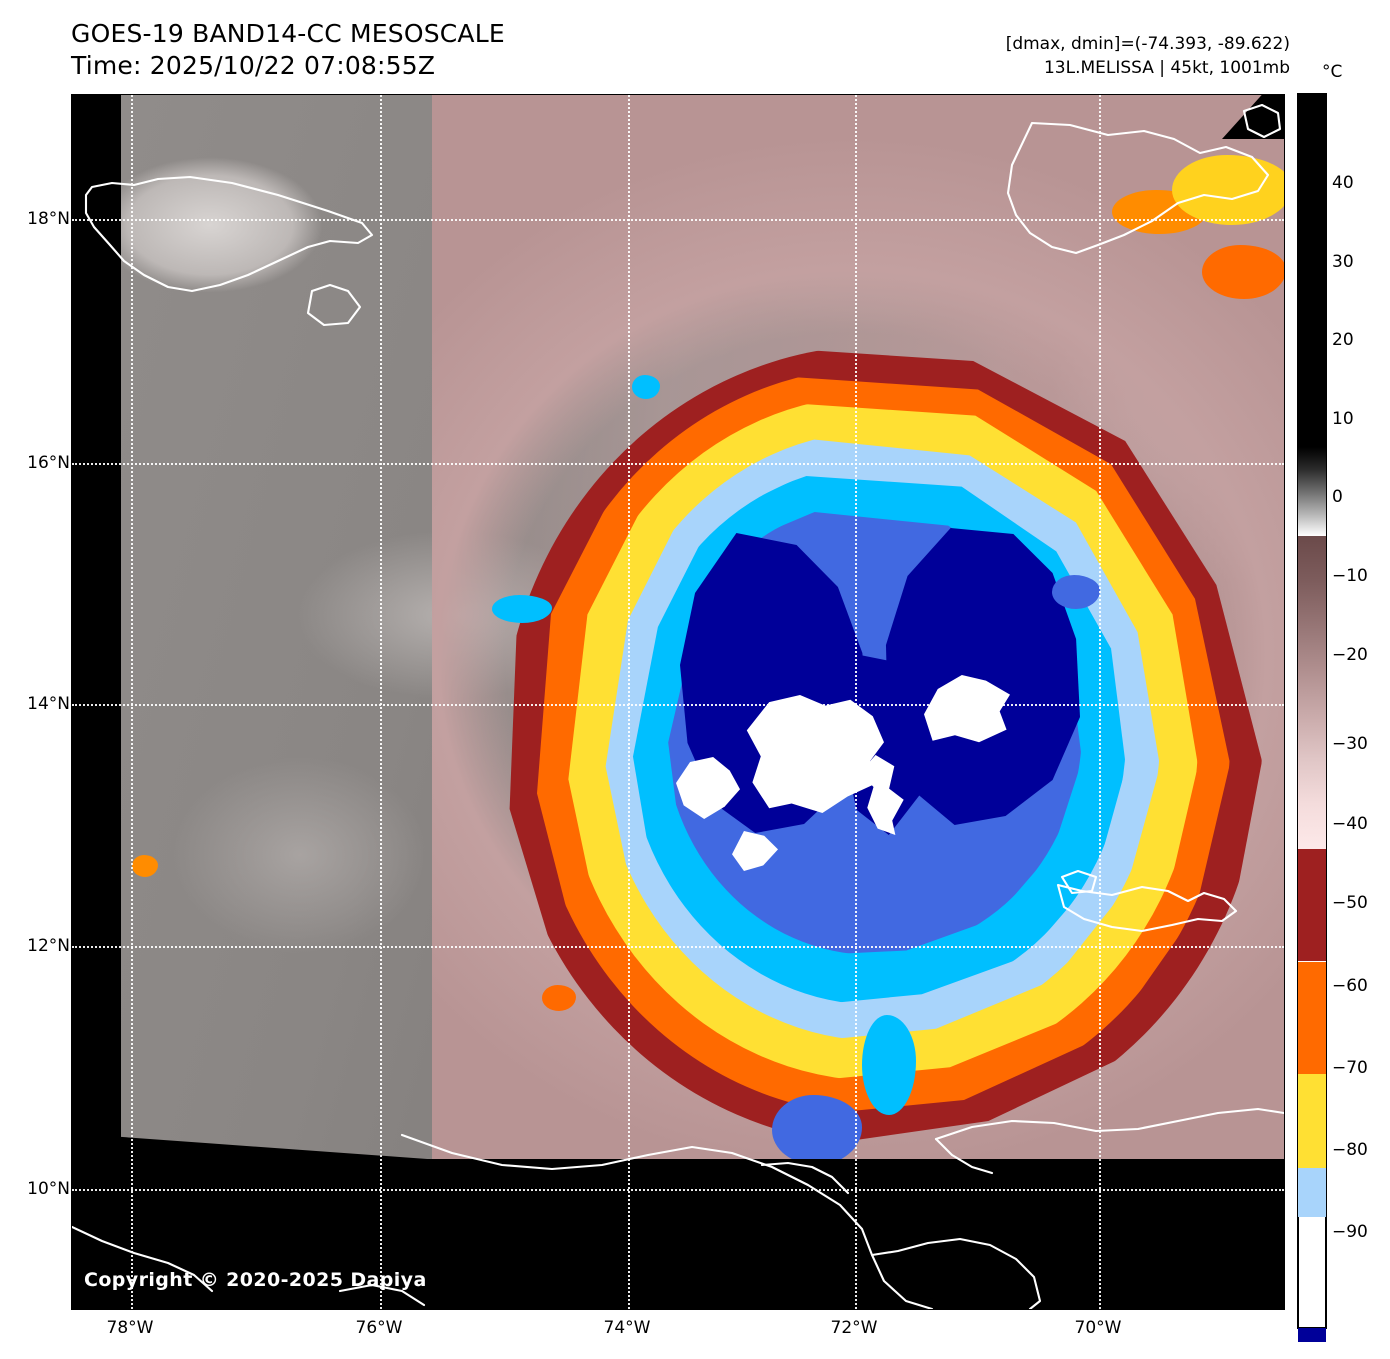 The height and width of the screenshot is (1359, 1390). What do you see at coordinates (96, 702) in the screenshot?
I see `nodata-mask-left` at bounding box center [96, 702].